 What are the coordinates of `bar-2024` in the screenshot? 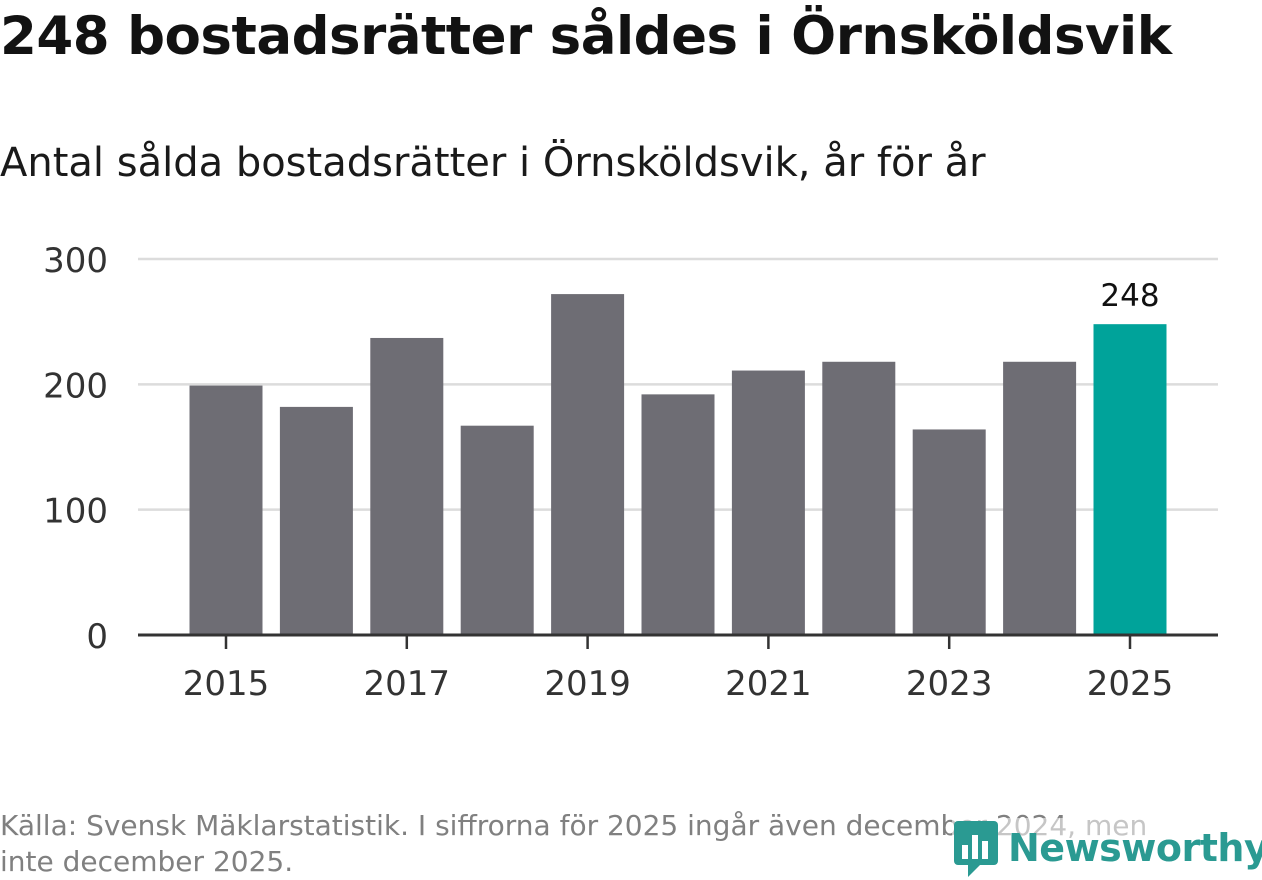 It's located at (1040, 498).